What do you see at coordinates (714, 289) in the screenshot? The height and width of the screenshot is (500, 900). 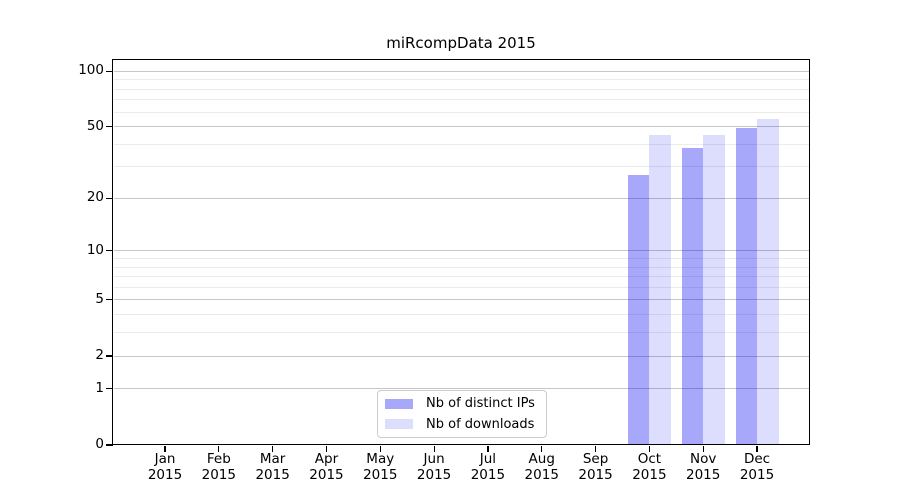 I see `bar-downloads-nov` at bounding box center [714, 289].